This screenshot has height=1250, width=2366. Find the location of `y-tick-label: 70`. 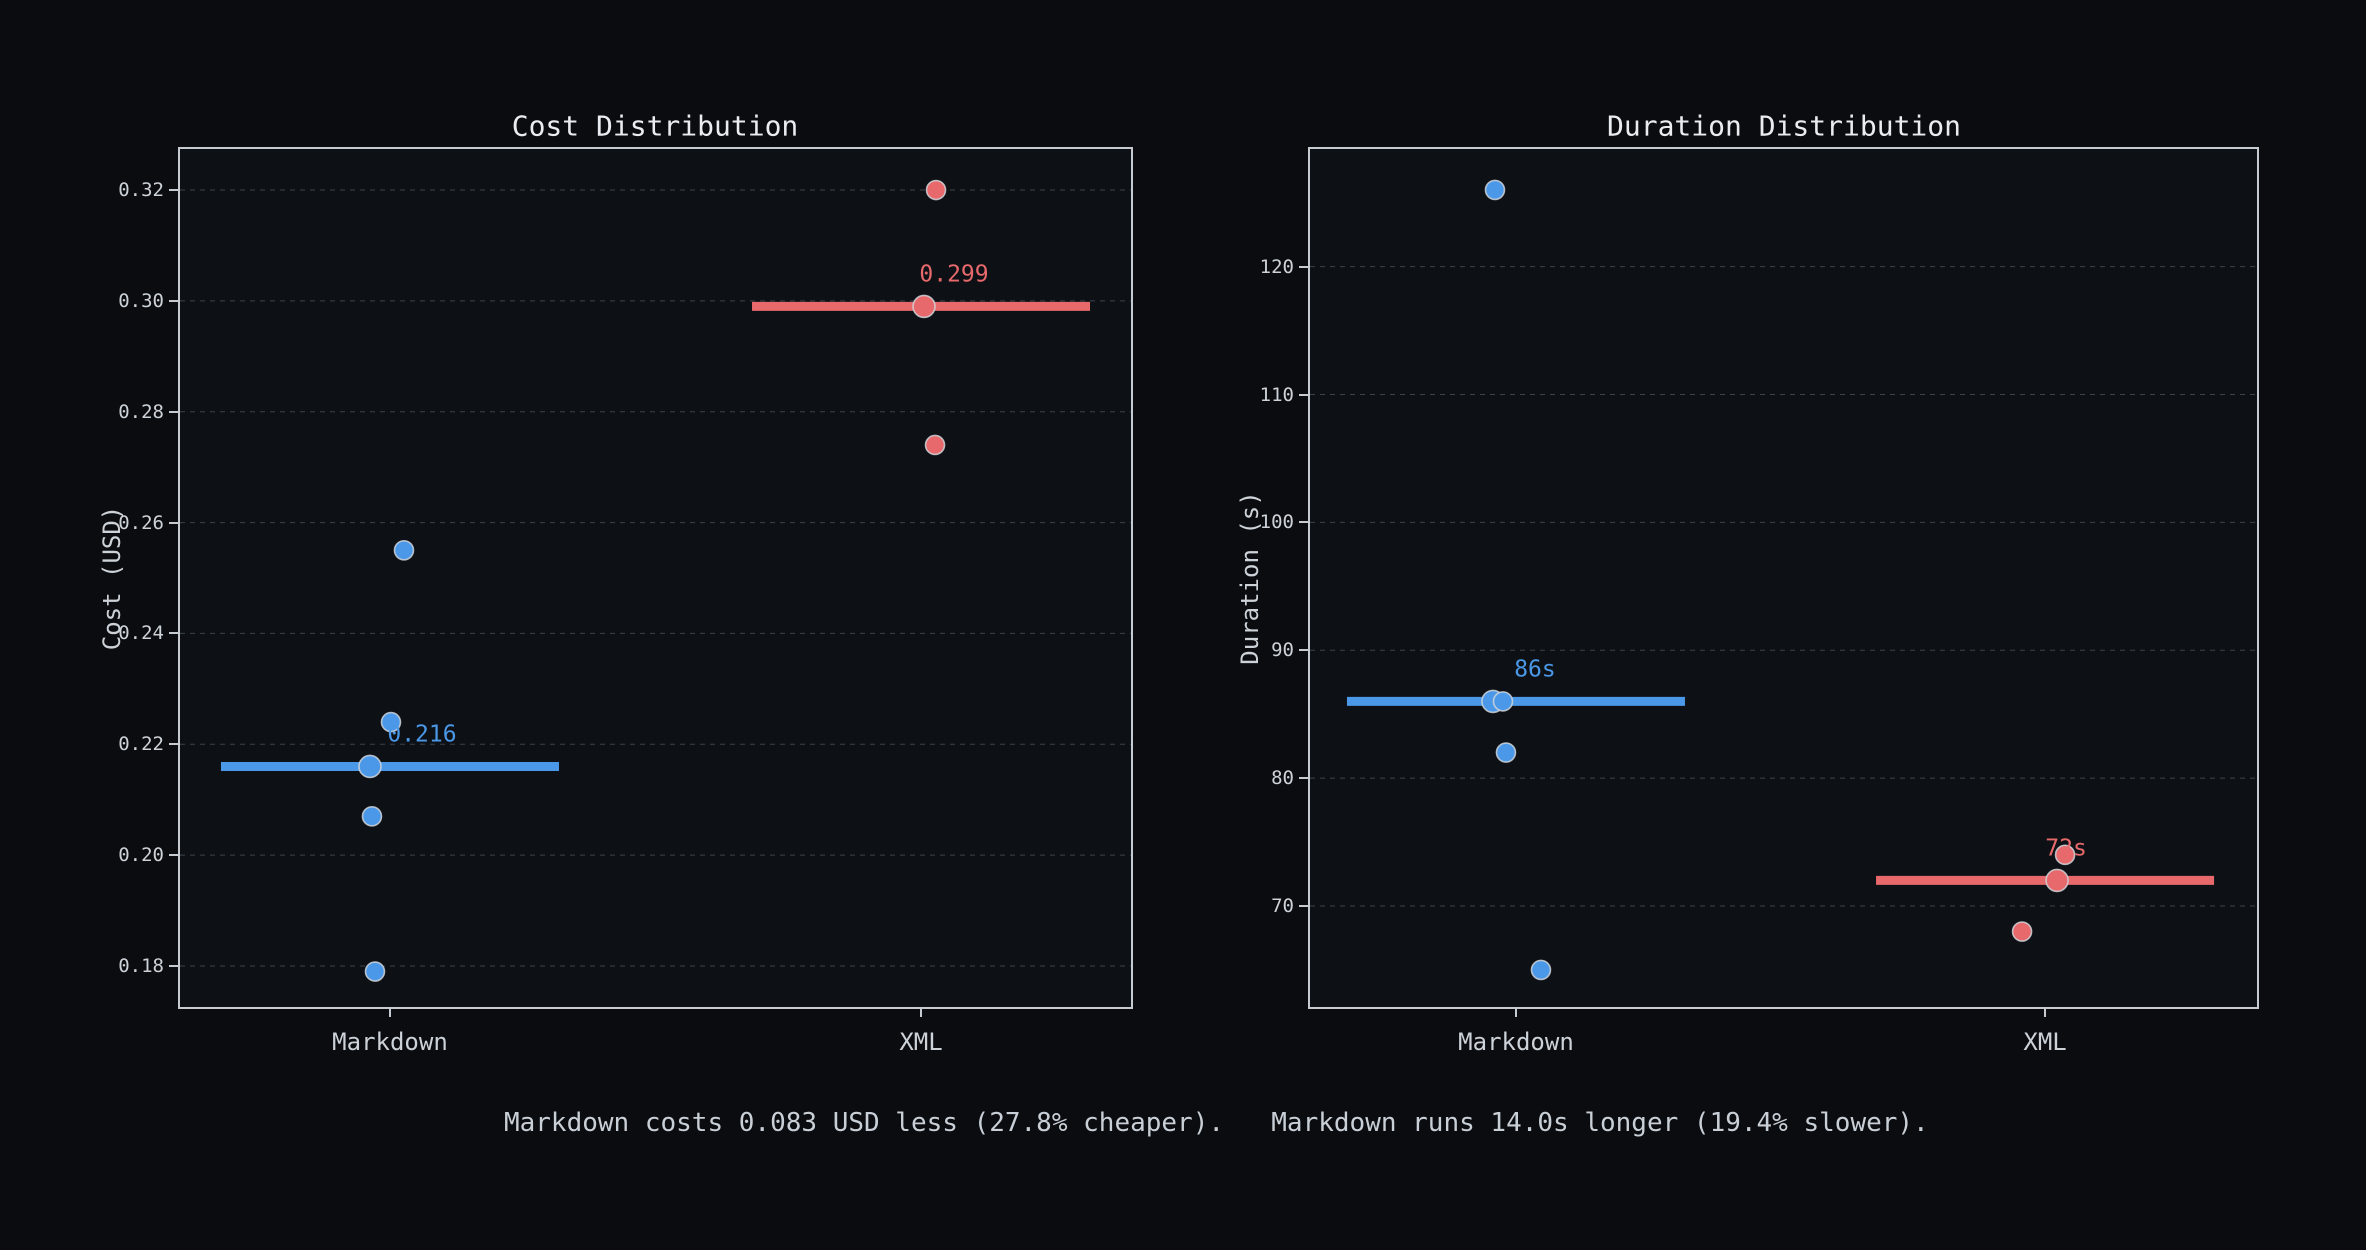

y-tick-label: 70 is located at coordinates (1282, 905).